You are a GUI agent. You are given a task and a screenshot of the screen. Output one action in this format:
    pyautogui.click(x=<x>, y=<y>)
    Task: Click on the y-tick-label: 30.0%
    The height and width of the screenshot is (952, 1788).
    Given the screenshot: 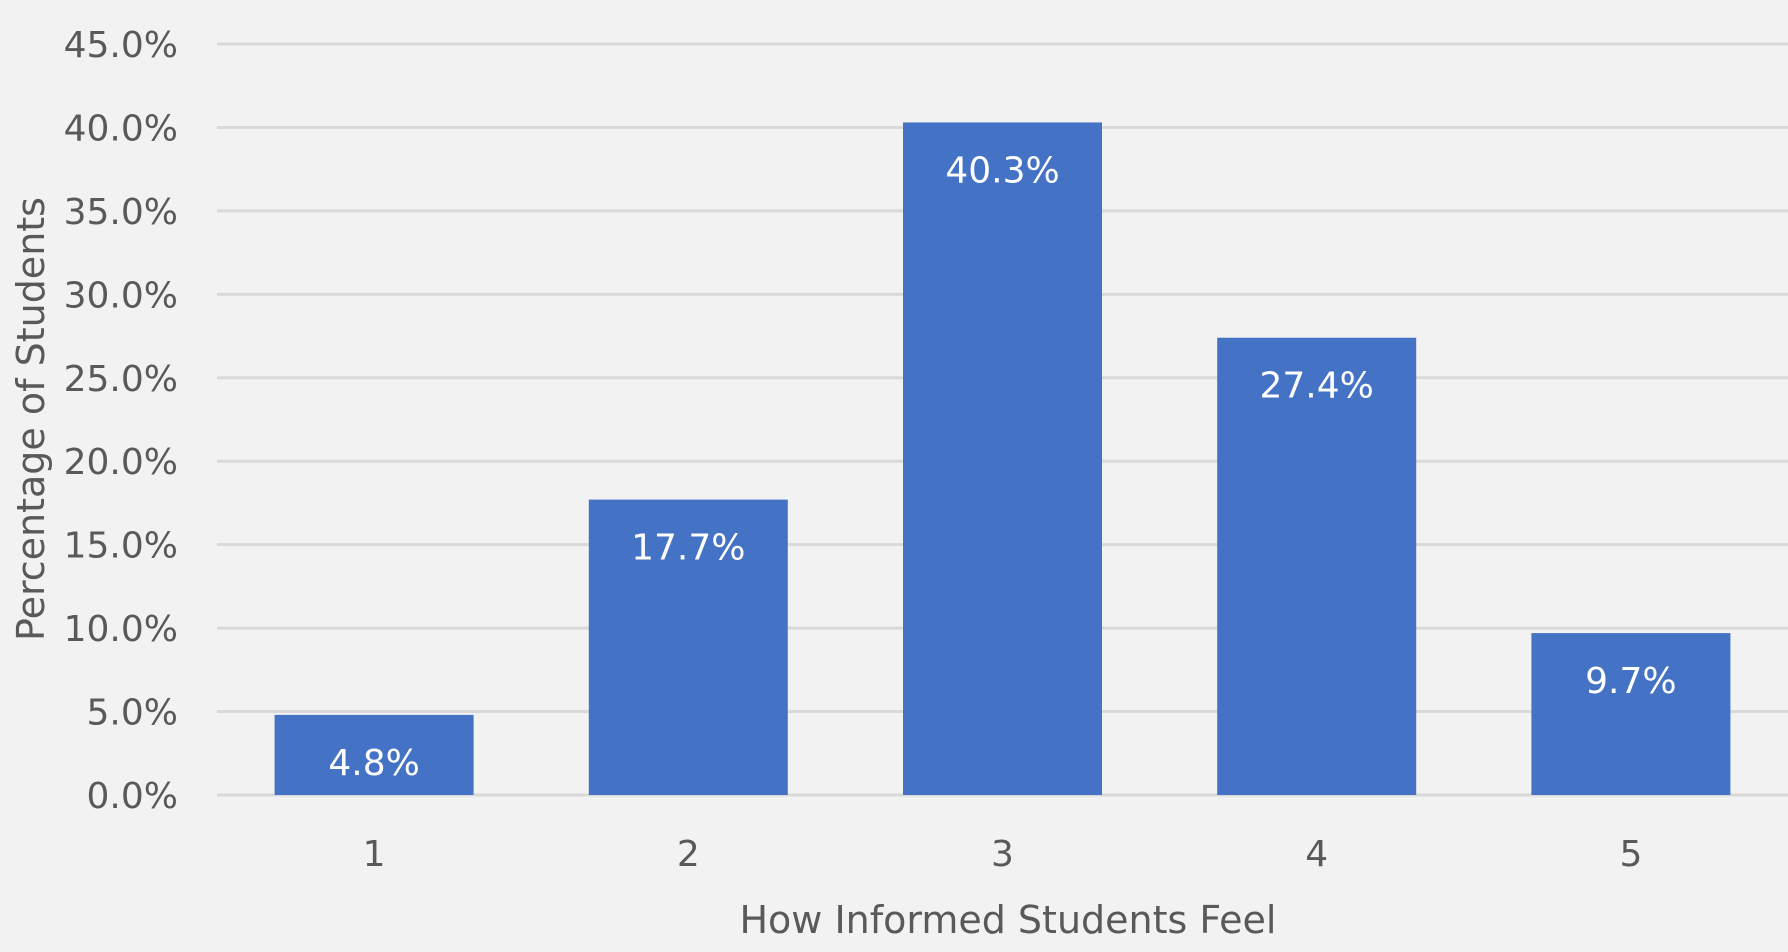 What is the action you would take?
    pyautogui.click(x=121, y=295)
    